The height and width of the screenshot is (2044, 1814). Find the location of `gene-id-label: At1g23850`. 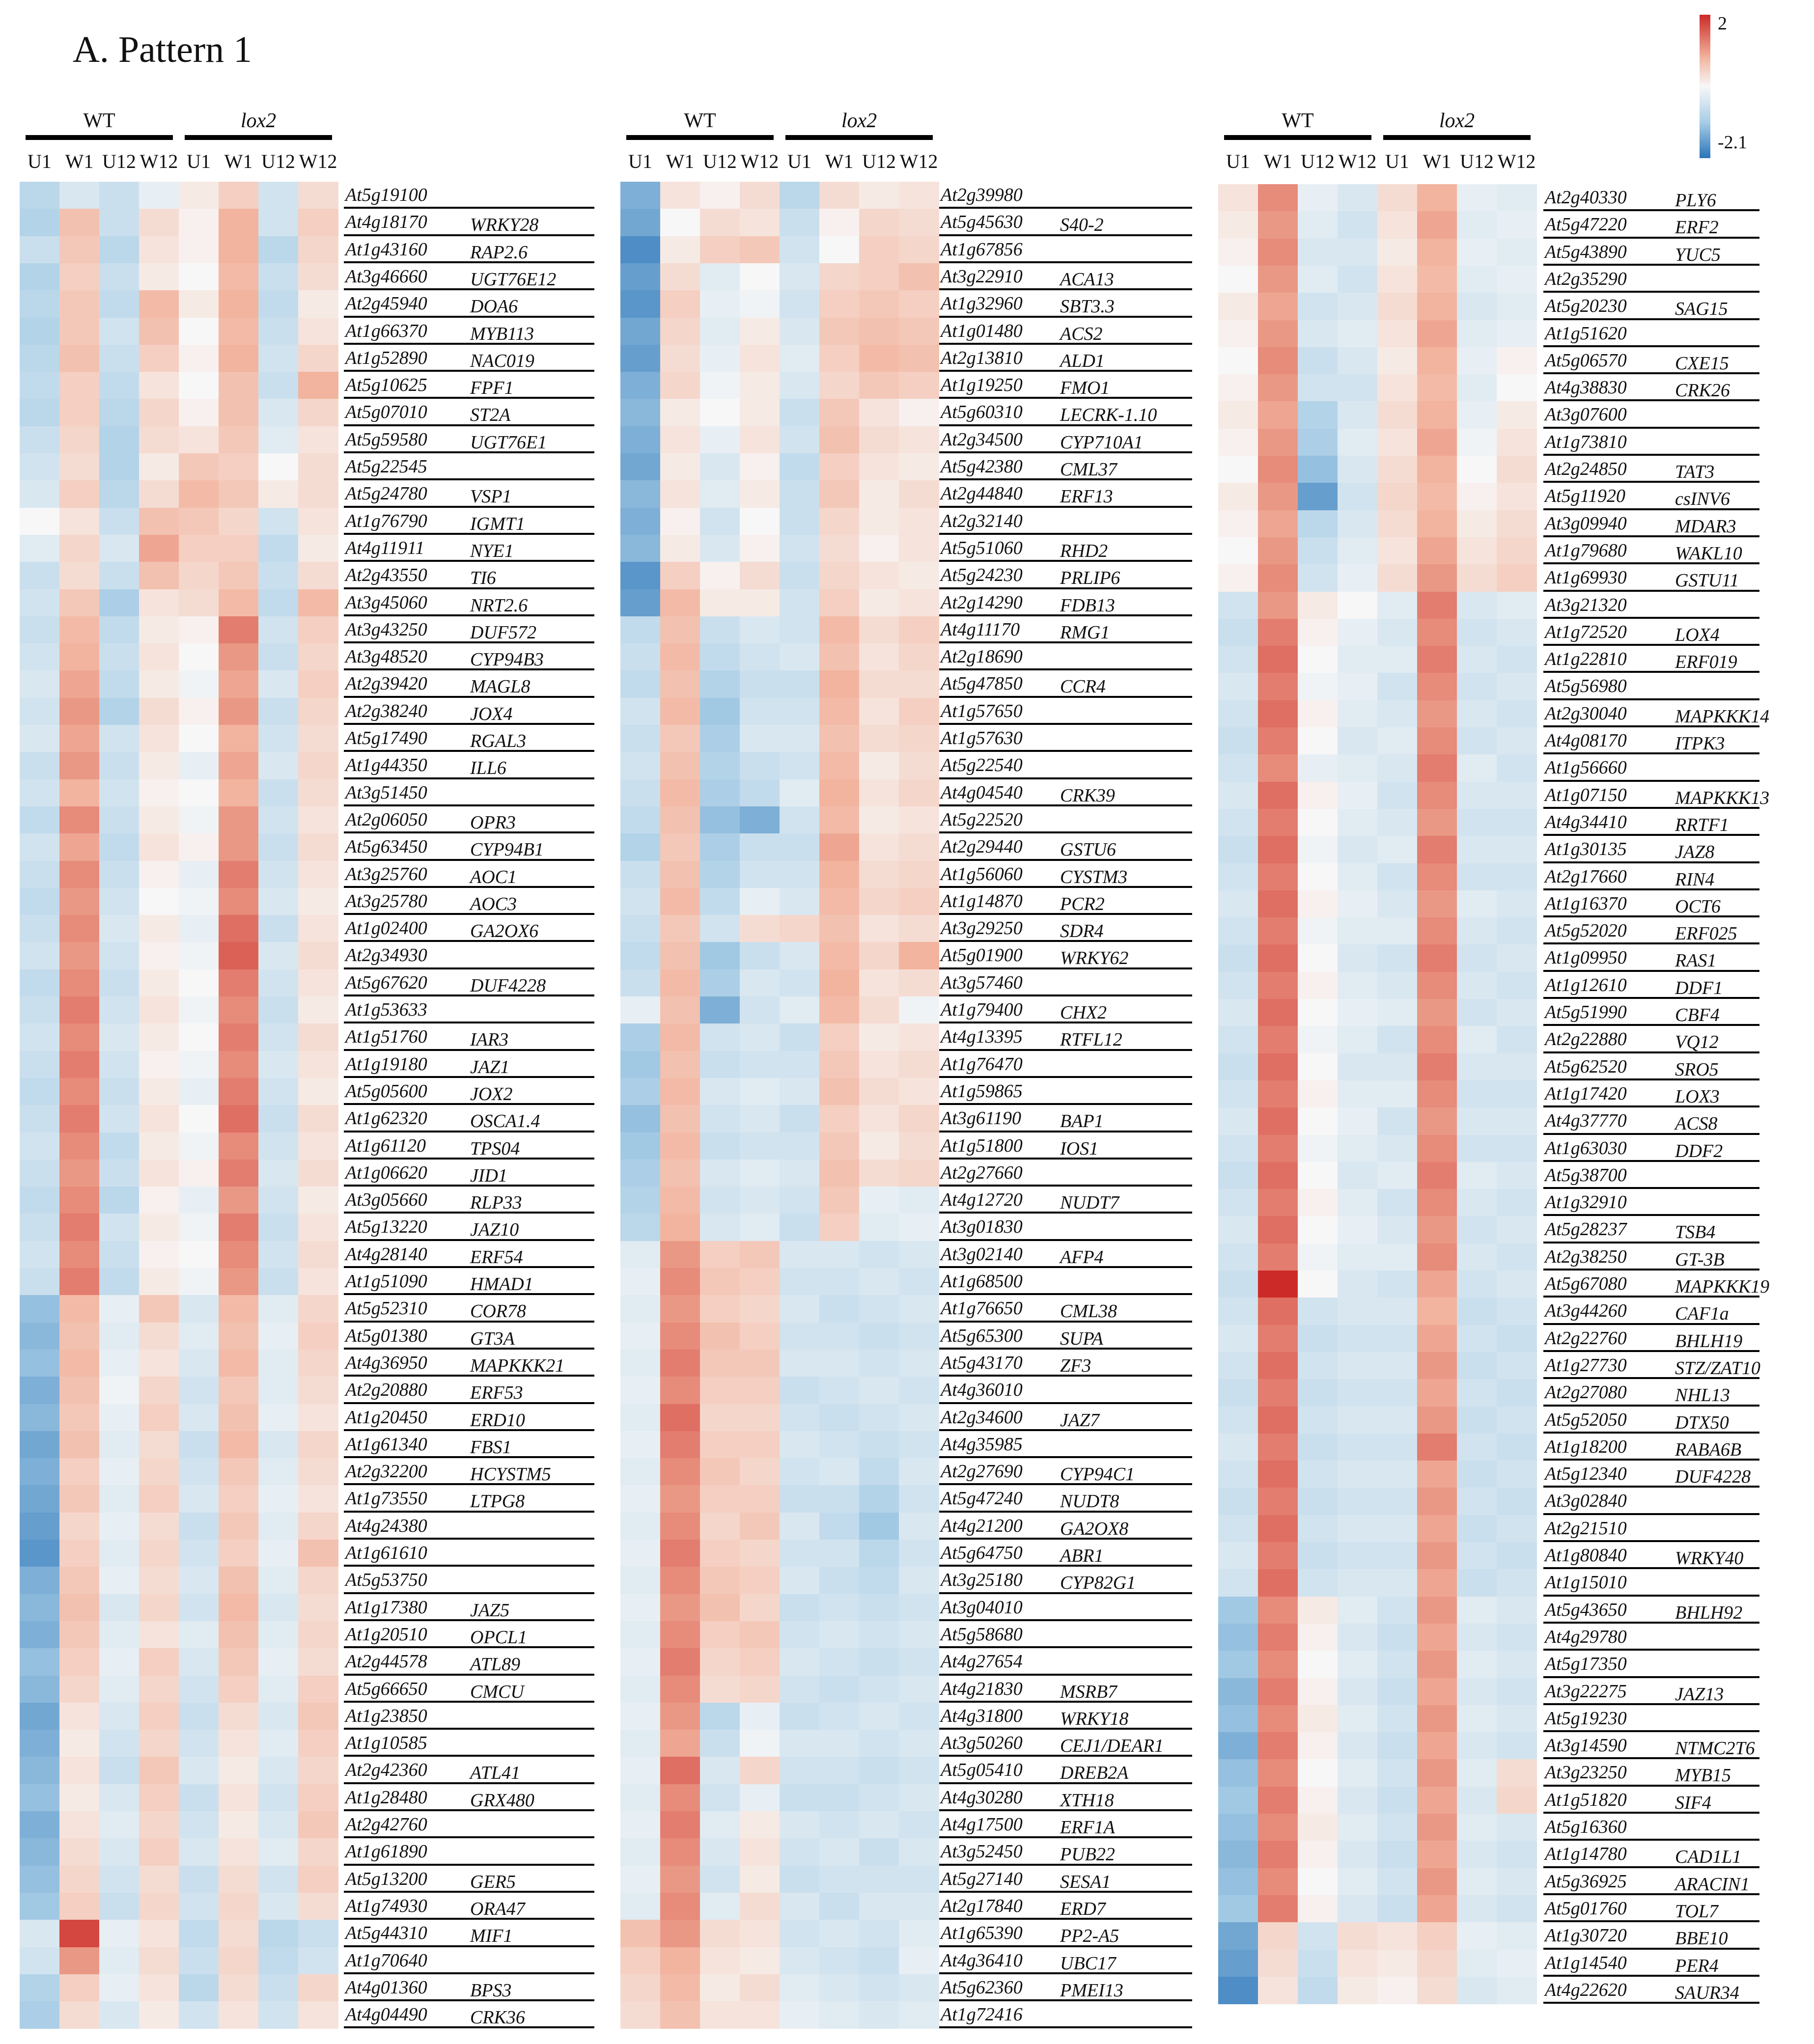

gene-id-label: At1g23850 is located at coordinates (386, 1715).